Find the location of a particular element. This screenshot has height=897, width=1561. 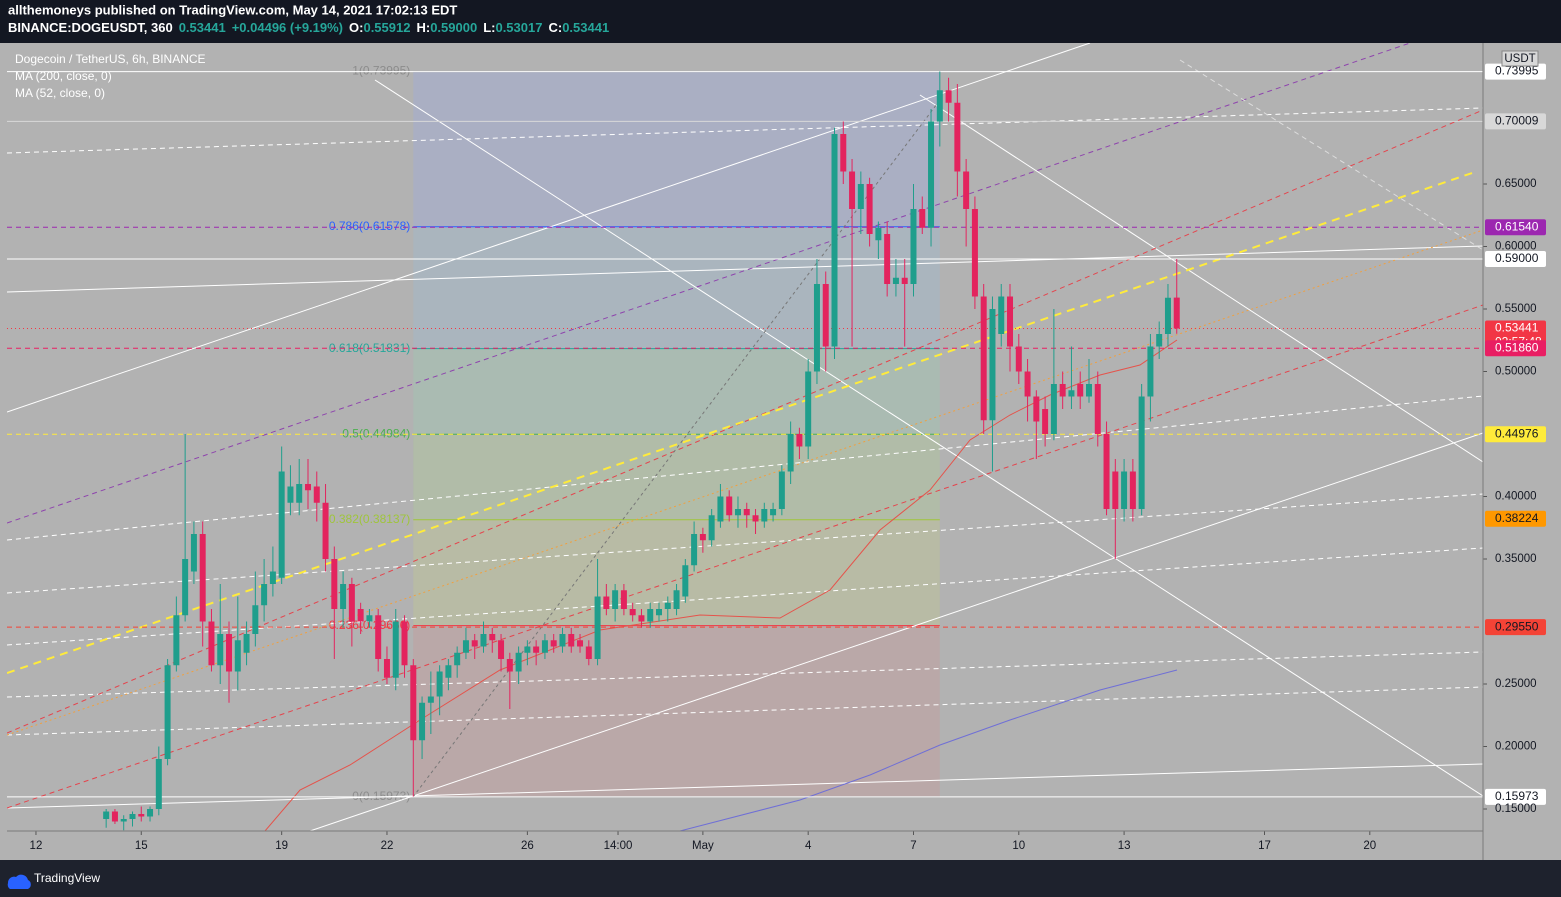

channel-line is located at coordinates (745, 711).